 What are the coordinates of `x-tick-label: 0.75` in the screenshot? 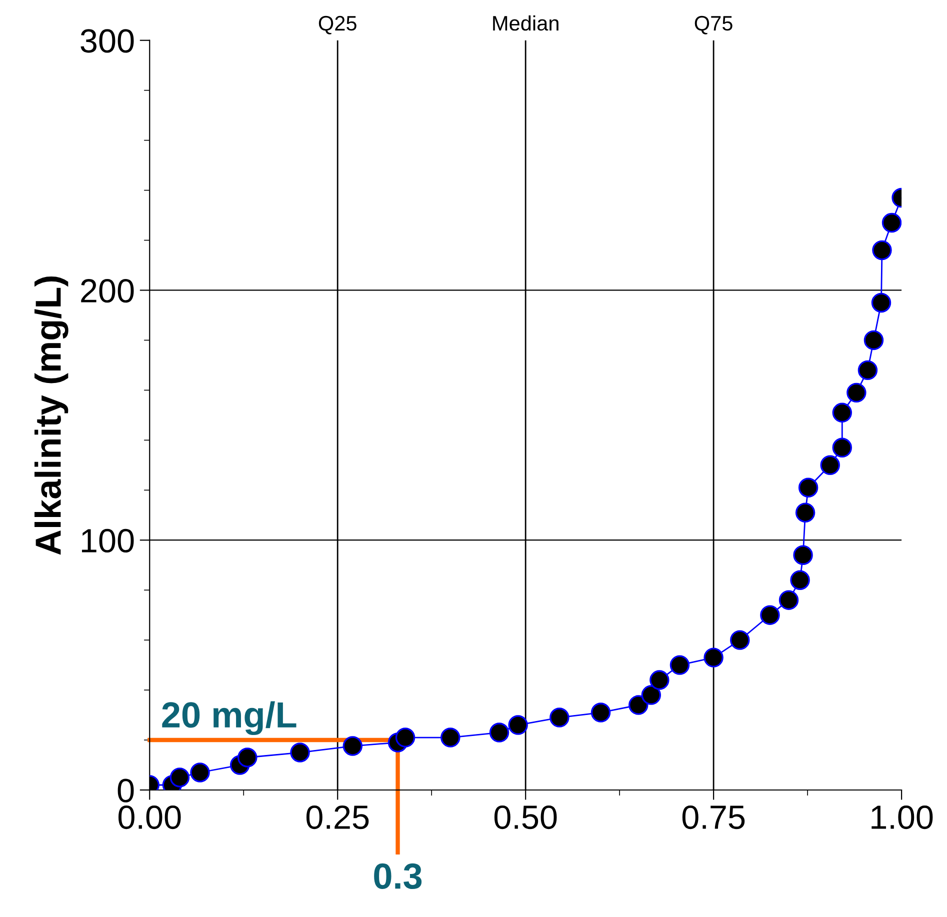 It's located at (713, 817).